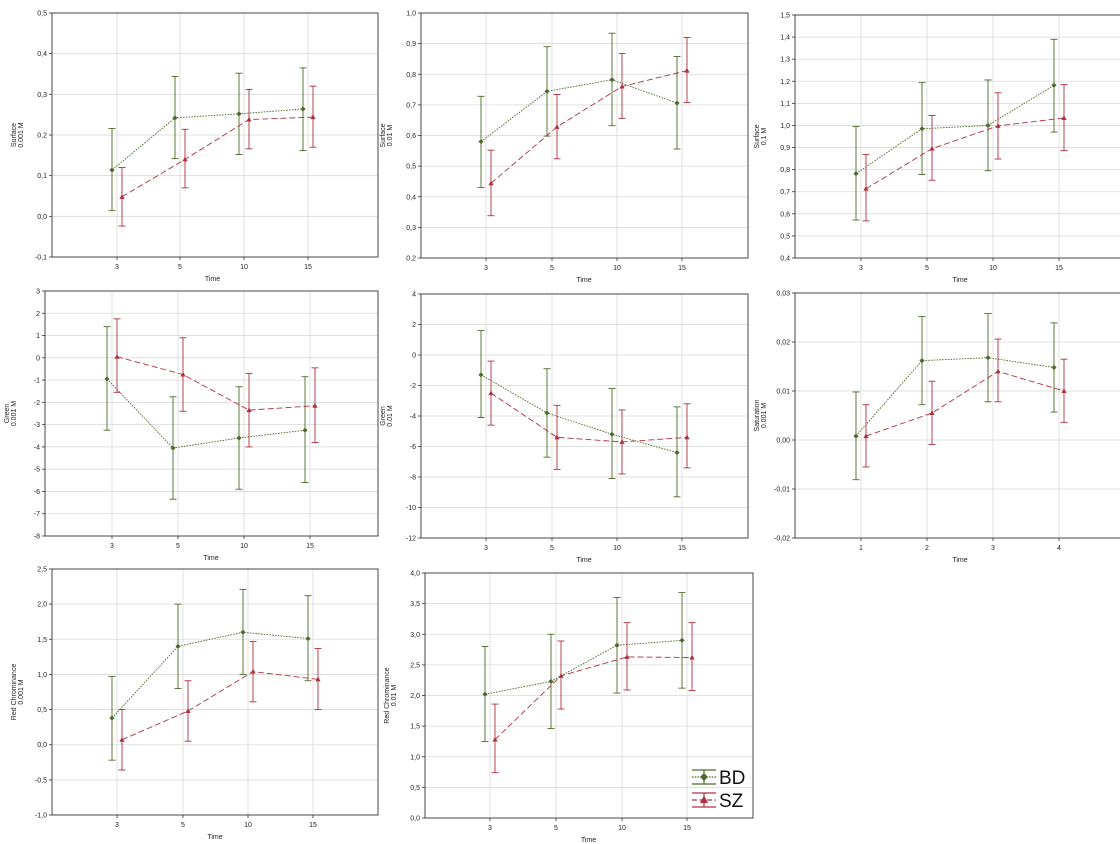 The image size is (1120, 844). What do you see at coordinates (37, 470) in the screenshot?
I see `y-tick-label: -5` at bounding box center [37, 470].